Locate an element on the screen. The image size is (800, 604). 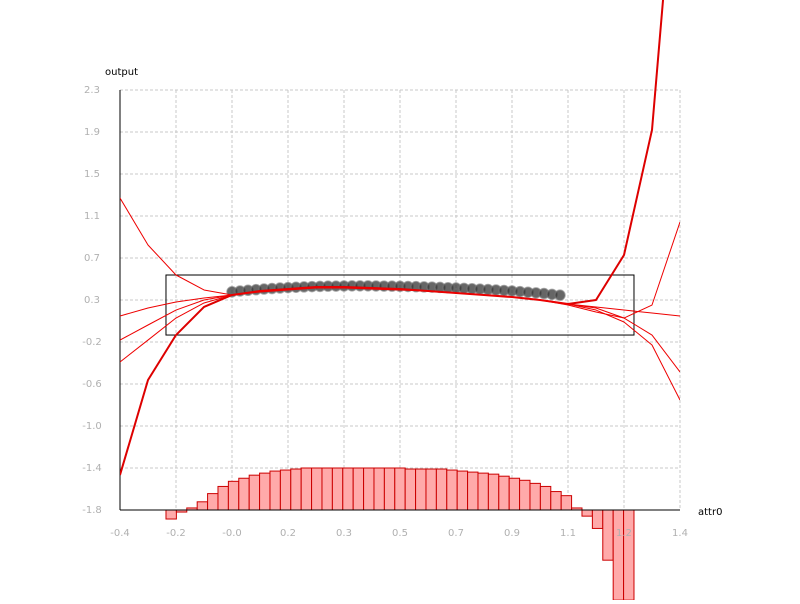
x-tick-label: -0.4 is located at coordinates (120, 533).